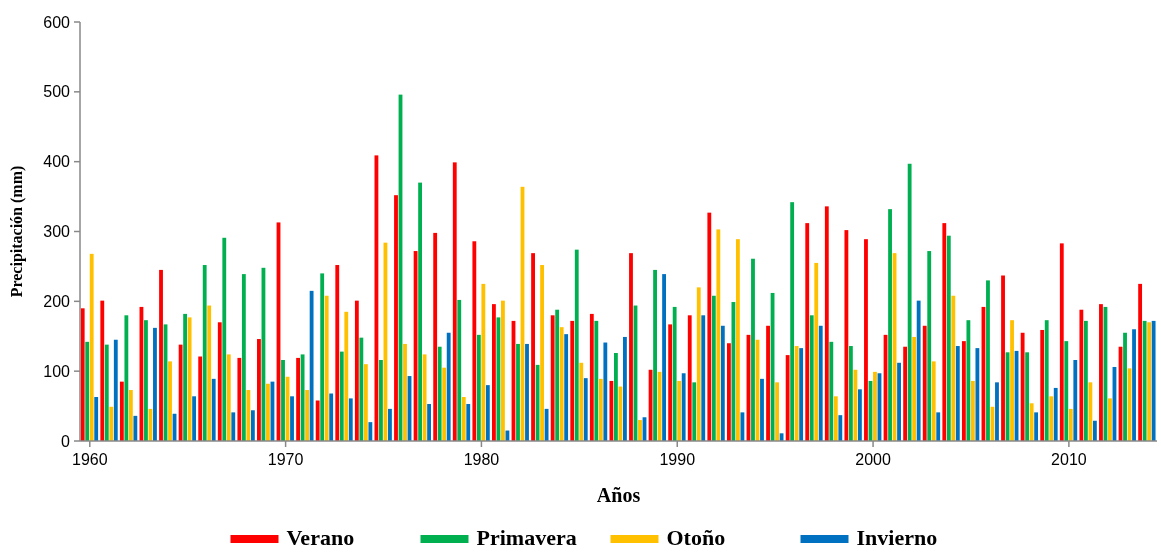 This screenshot has height=552, width=1161. I want to click on legend-label: Primavera, so click(526, 537).